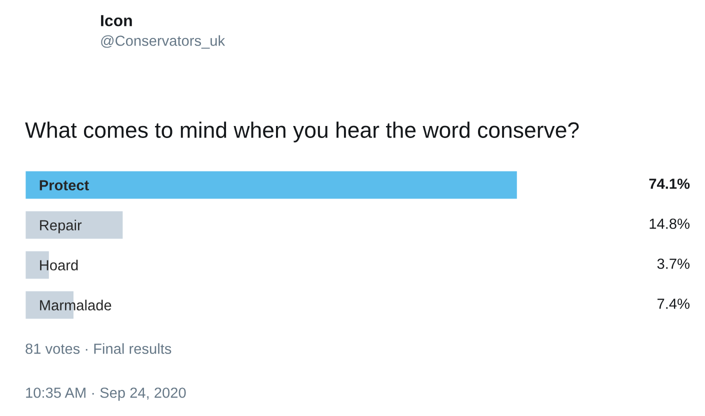 The width and height of the screenshot is (705, 416). Describe the element at coordinates (106, 394) in the screenshot. I see `text: 10:35 AM · Sep 24, 2020` at that location.